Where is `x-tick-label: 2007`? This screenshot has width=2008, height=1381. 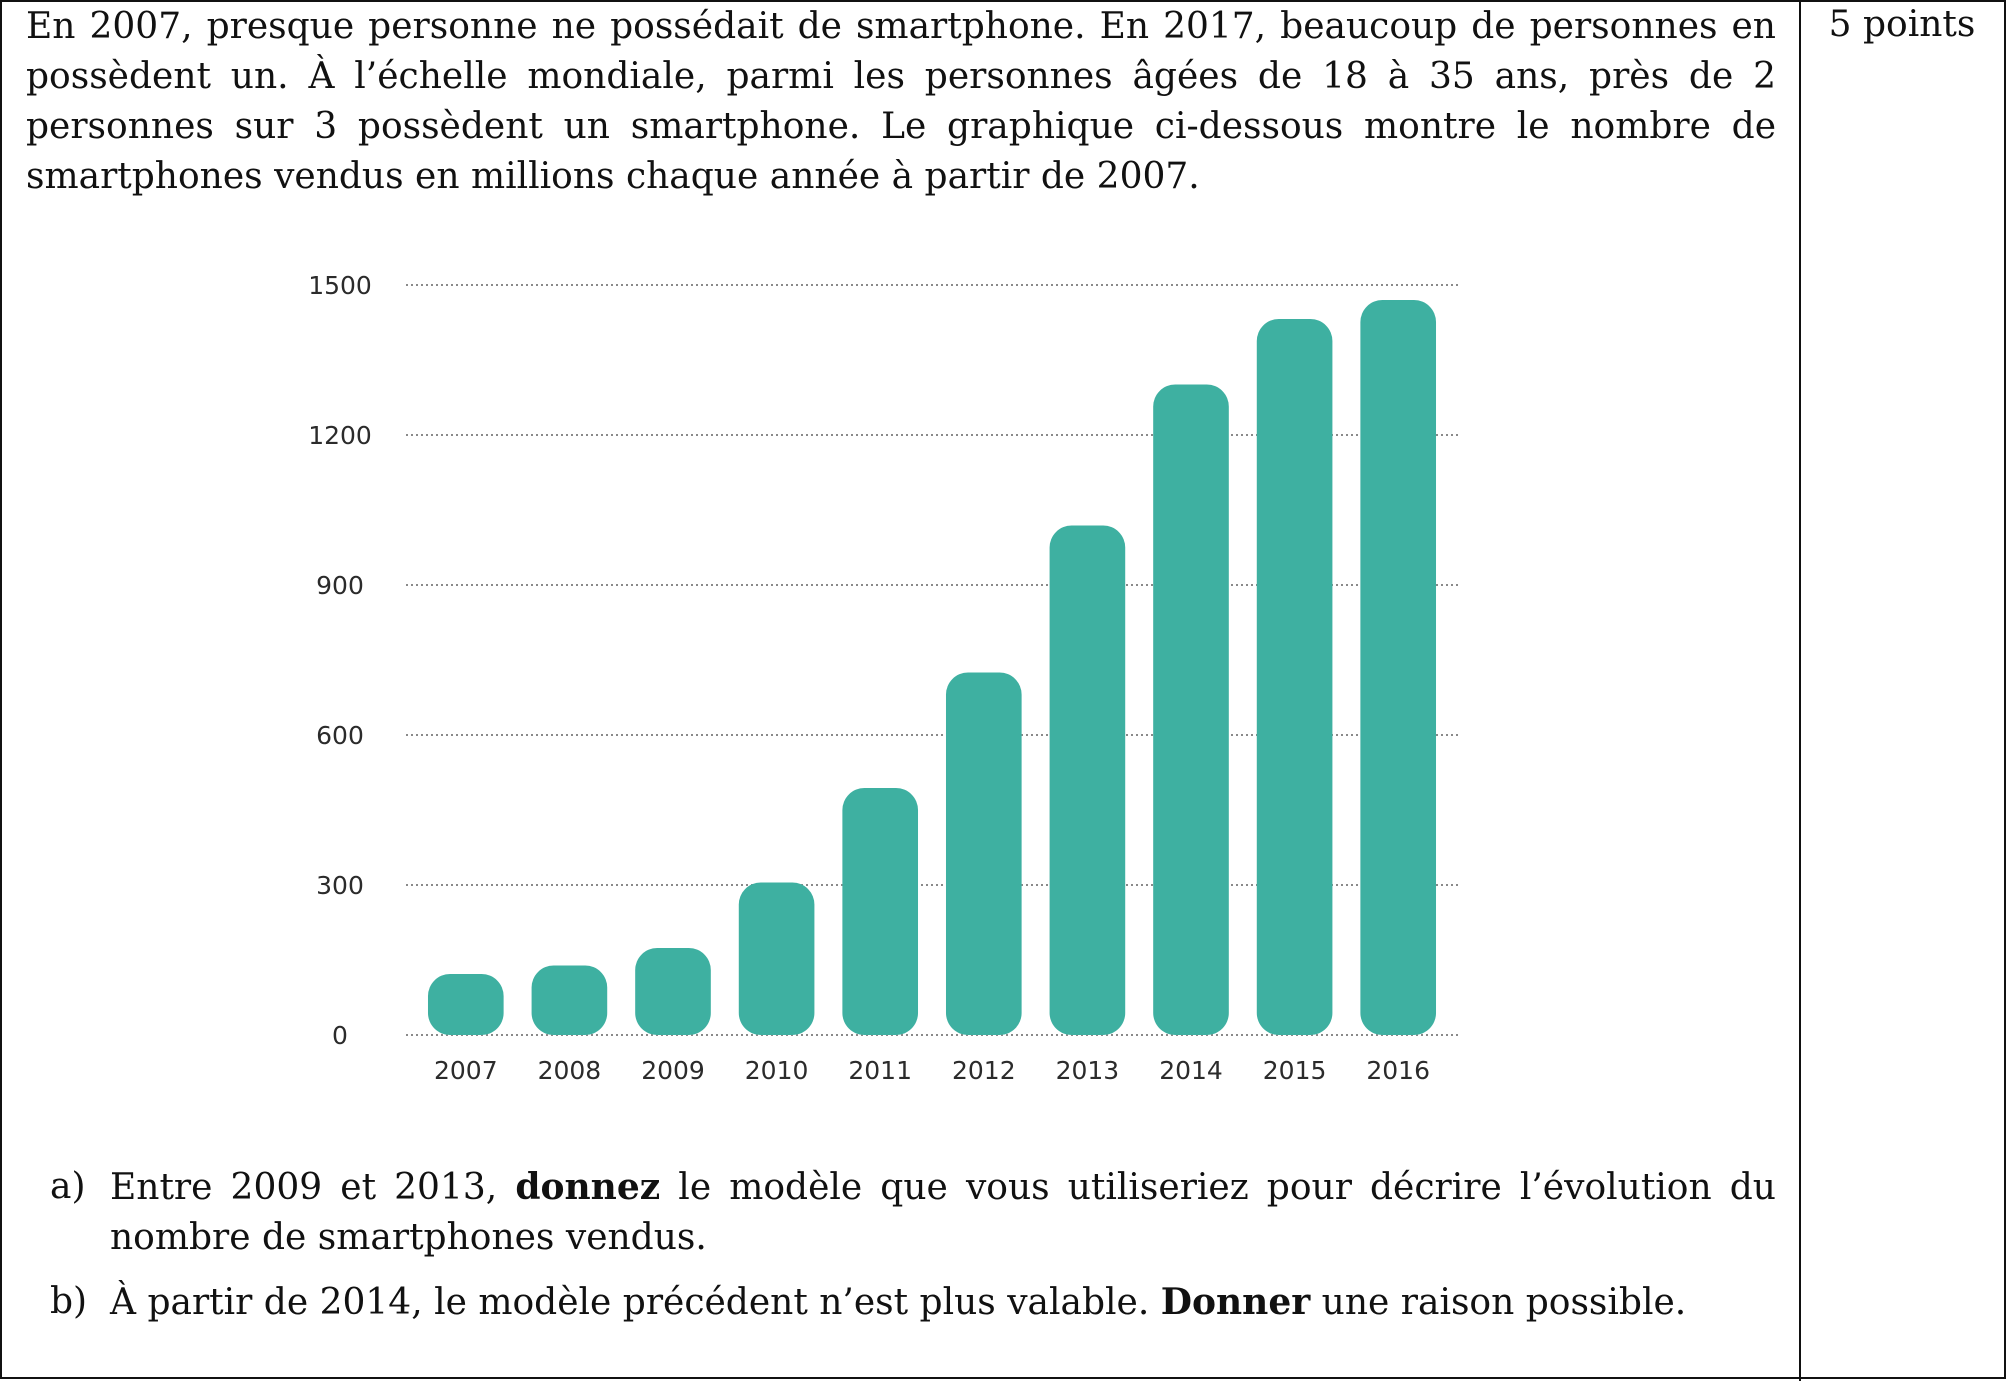 x-tick-label: 2007 is located at coordinates (466, 1070).